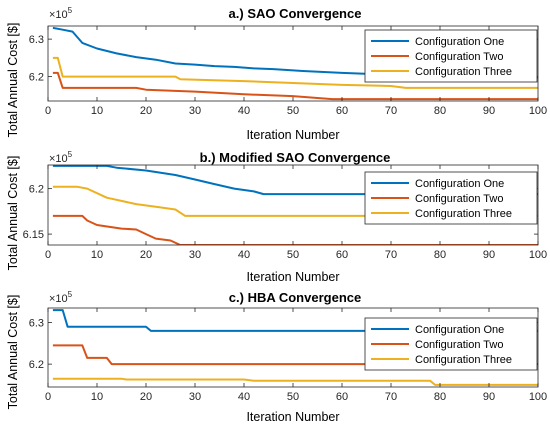 This screenshot has height=428, width=550. I want to click on panel-a-title: a.) SAO Convergence, so click(295, 13).